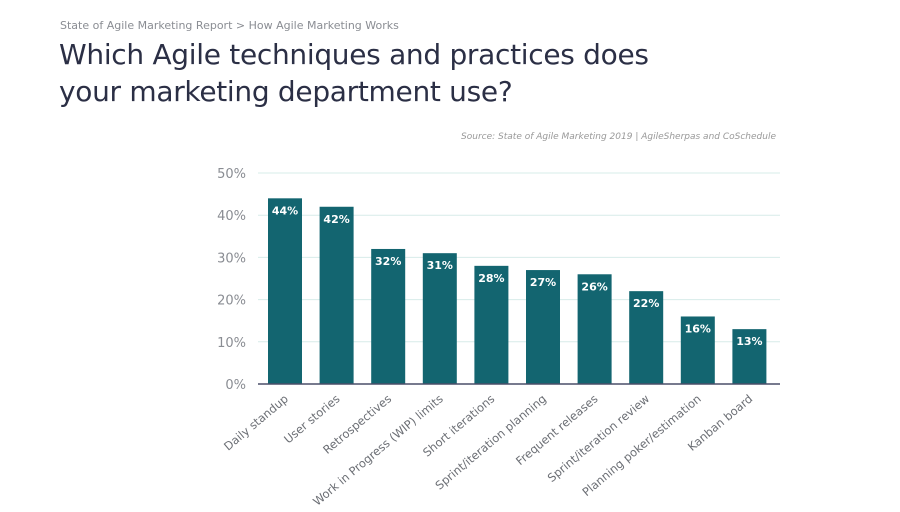 The image size is (900, 512). Describe the element at coordinates (698, 328) in the screenshot. I see `data-label: 16%` at that location.